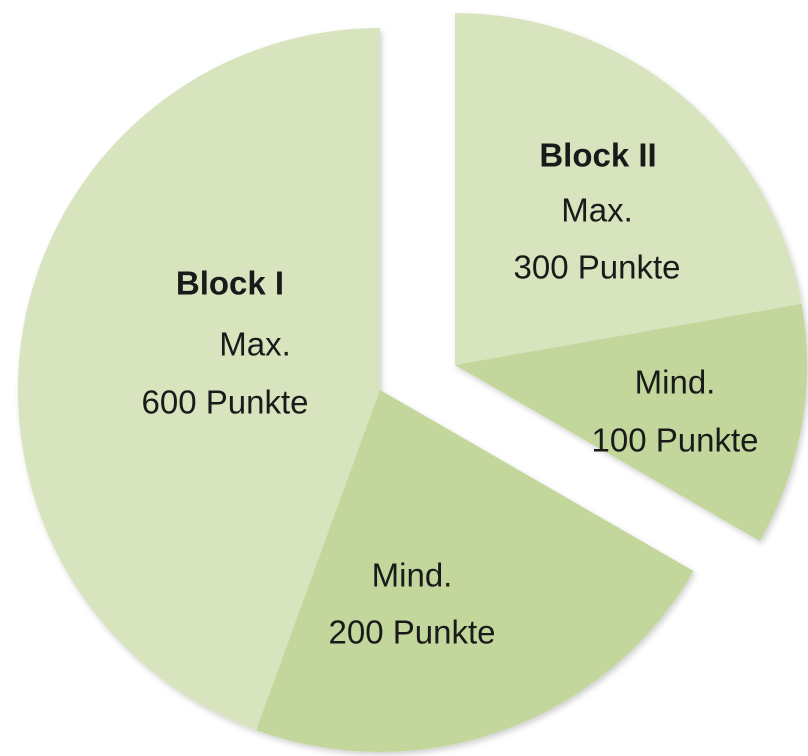 The image size is (808, 756). I want to click on block-title: Block I, so click(230, 283).